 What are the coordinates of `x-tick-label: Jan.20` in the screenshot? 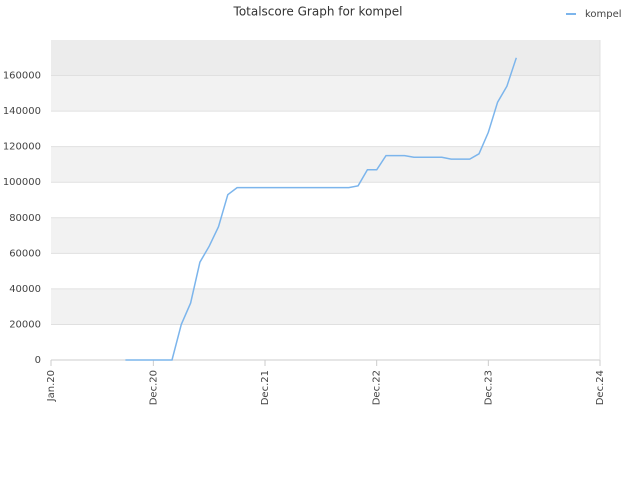 It's located at (51, 386).